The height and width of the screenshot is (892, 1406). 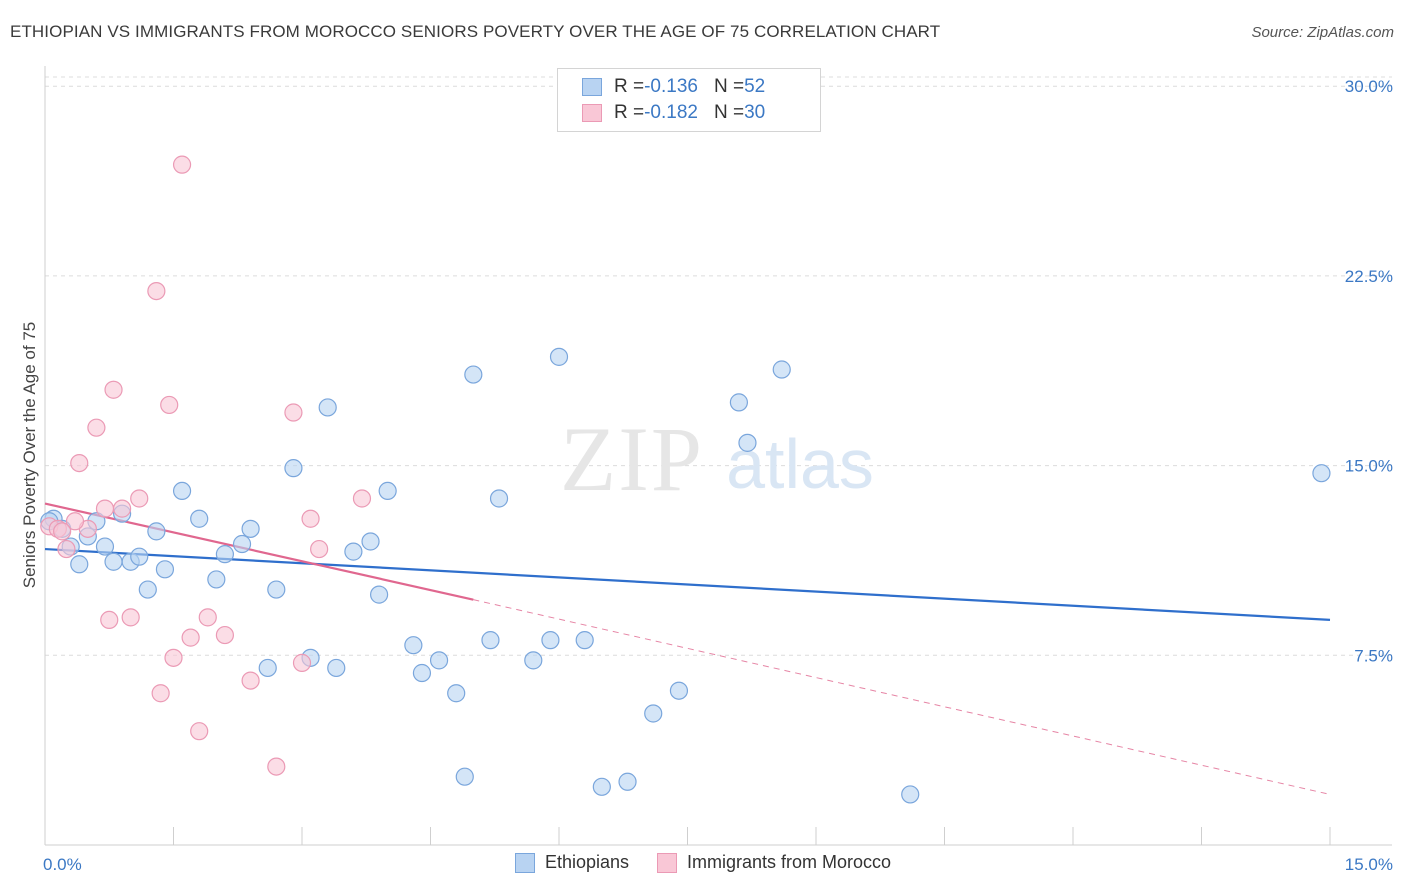 I want to click on y-tick-label: 7.5%, so click(x=1373, y=655).